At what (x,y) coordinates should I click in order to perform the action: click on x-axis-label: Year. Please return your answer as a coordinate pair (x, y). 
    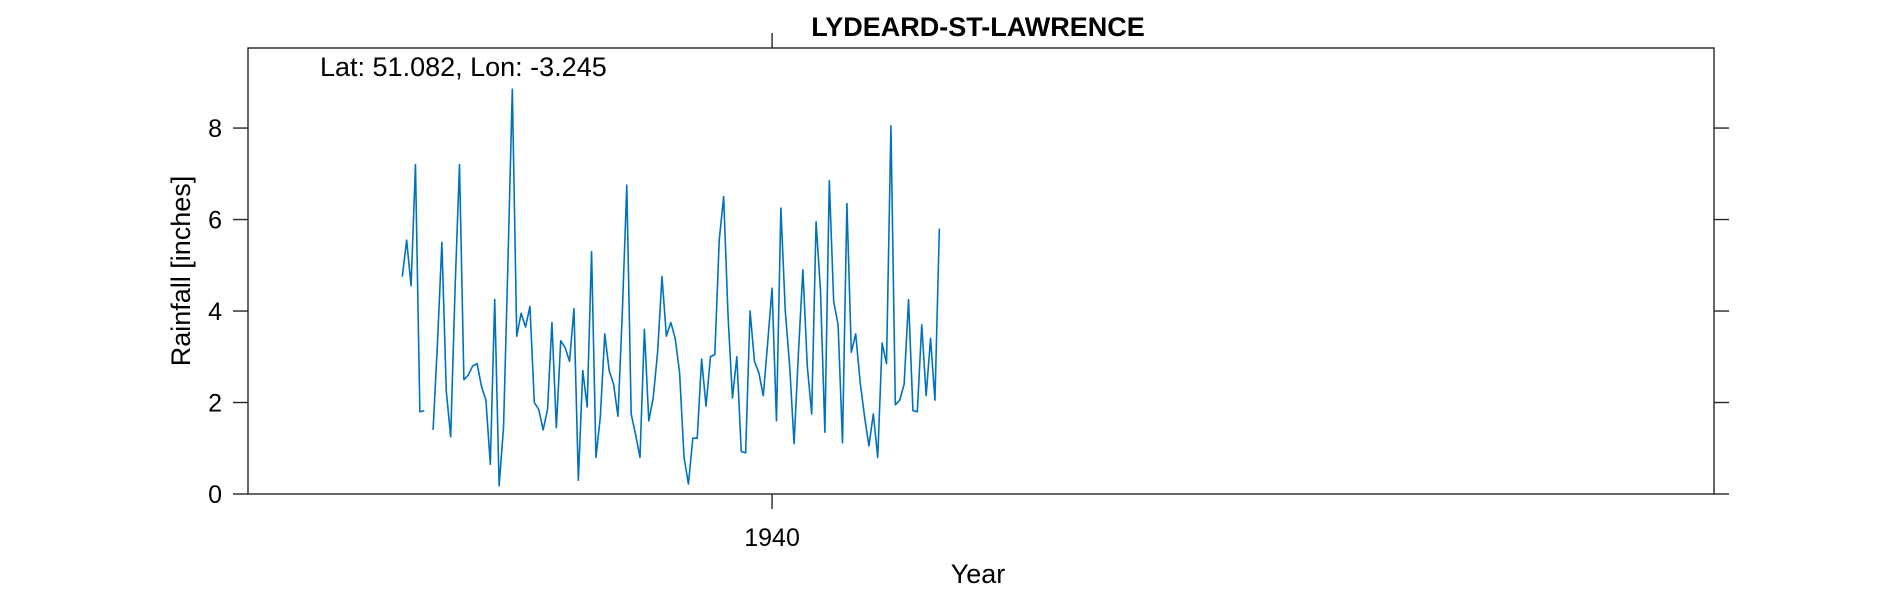
    Looking at the image, I should click on (978, 574).